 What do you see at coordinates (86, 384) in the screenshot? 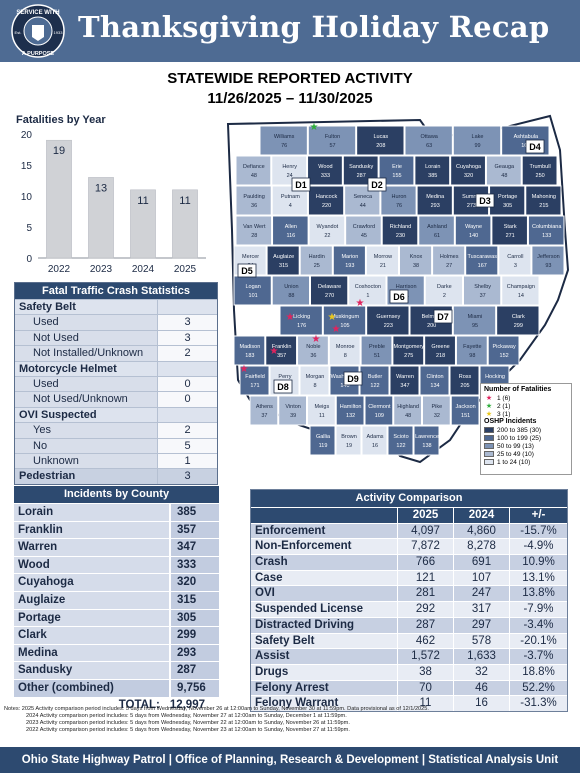
I see `crash-stat-label: Used` at bounding box center [86, 384].